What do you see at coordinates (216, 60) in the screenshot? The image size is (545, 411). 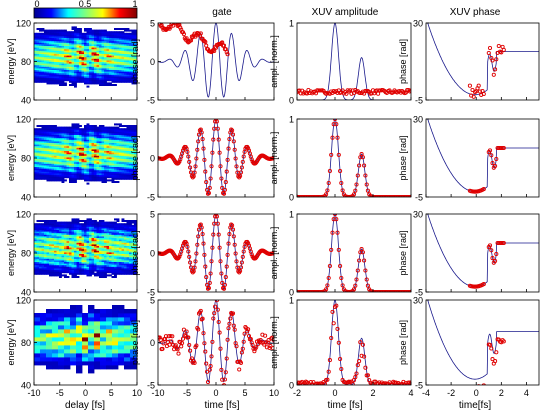 I see `gate-model-line` at bounding box center [216, 60].